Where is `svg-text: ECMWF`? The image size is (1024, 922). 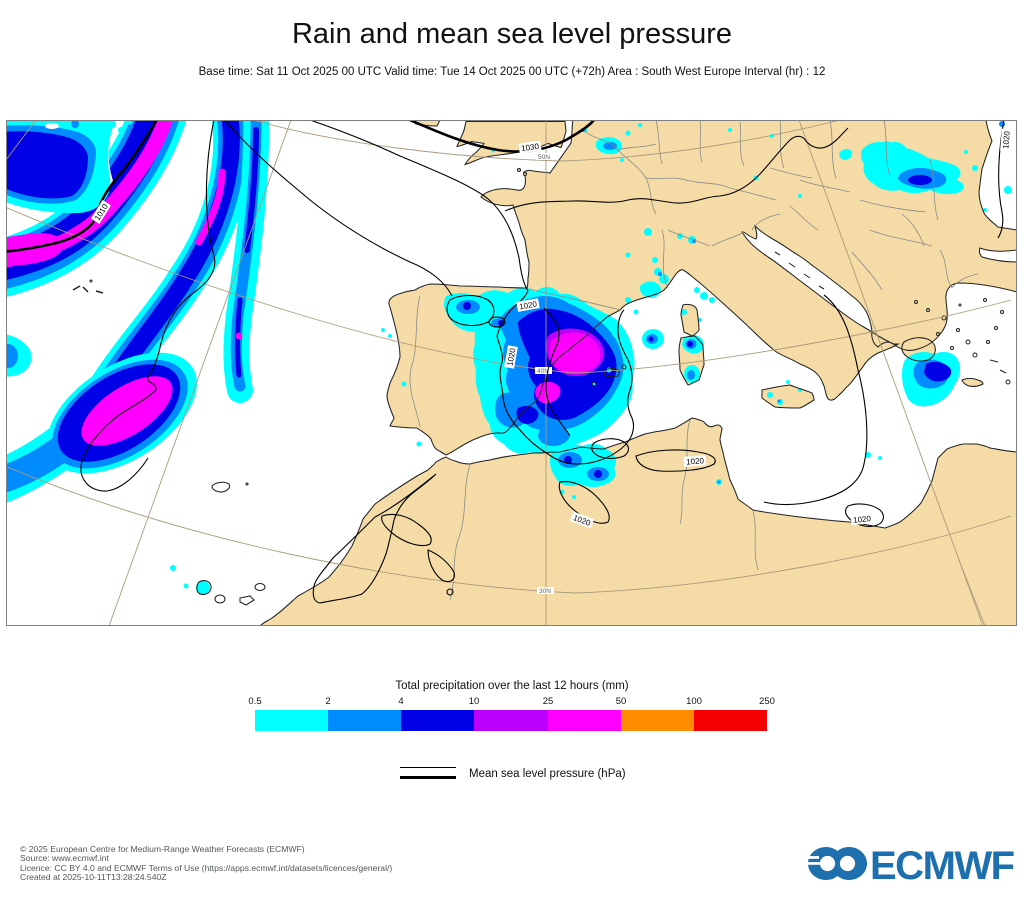
svg-text: ECMWF is located at coordinates (942, 866).